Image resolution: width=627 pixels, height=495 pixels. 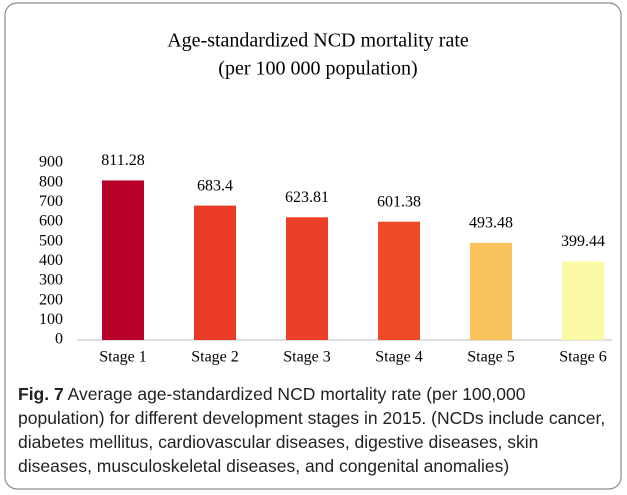 I want to click on y-tick-label: 800, so click(x=51, y=181).